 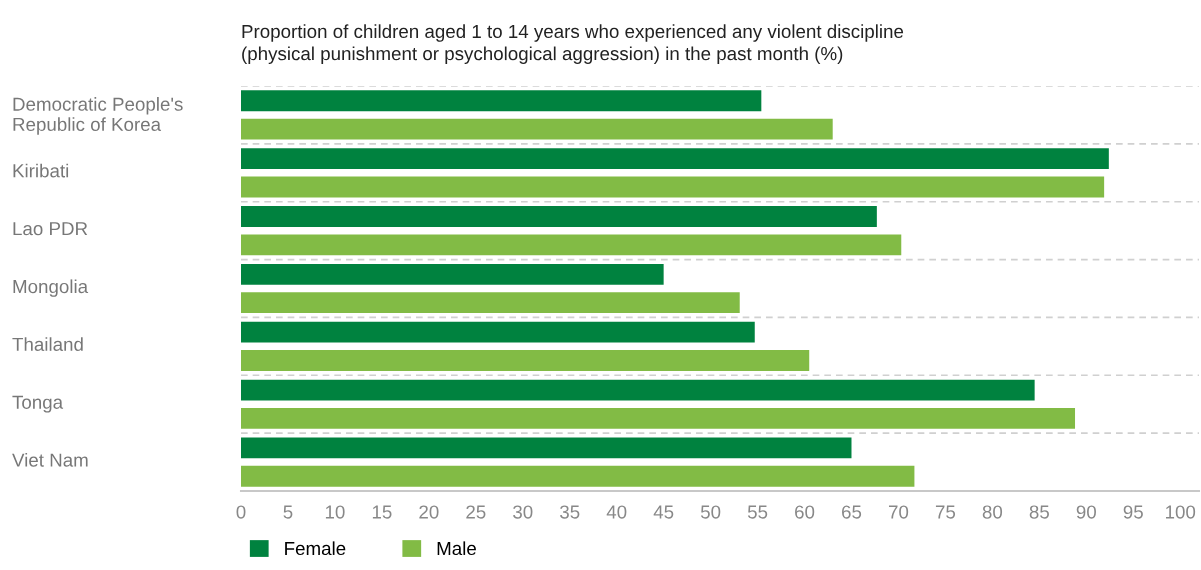 What do you see at coordinates (335, 512) in the screenshot?
I see `x-tick-label: 10` at bounding box center [335, 512].